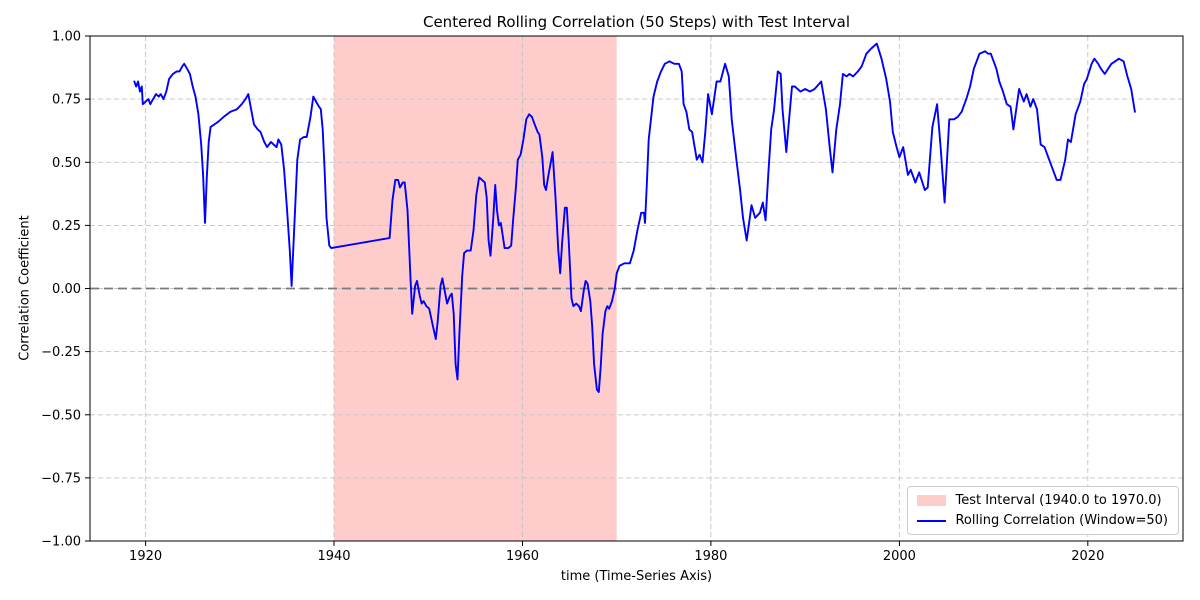  I want to click on x-tick-label: 2000, so click(899, 556).